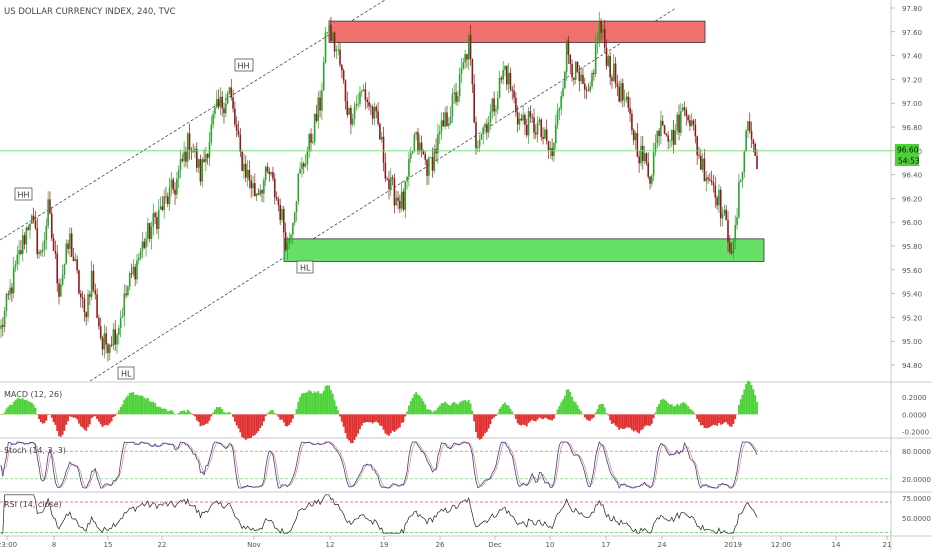  What do you see at coordinates (524, 250) in the screenshot?
I see `support-zone` at bounding box center [524, 250].